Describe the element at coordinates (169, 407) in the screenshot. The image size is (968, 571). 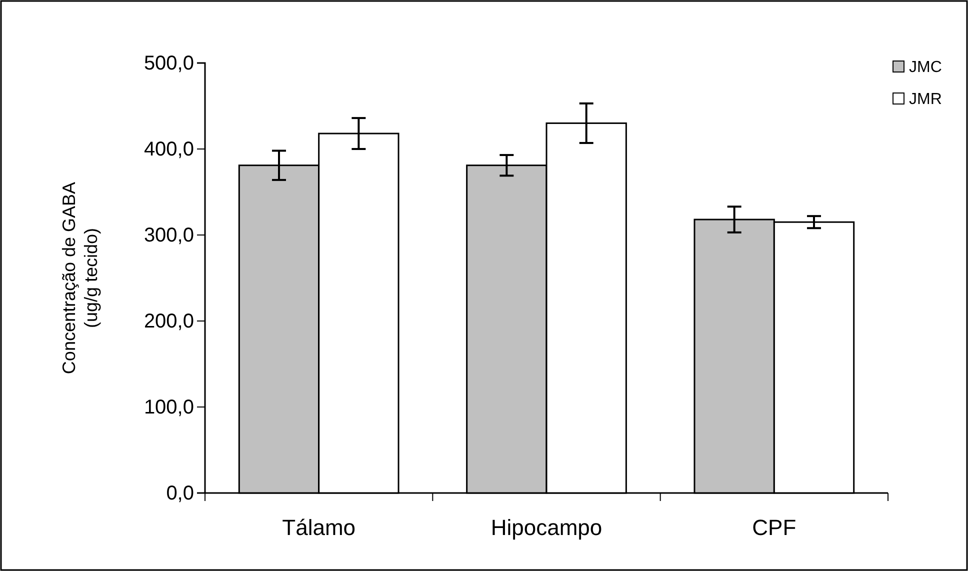
I see `y-tick-label: 100,0` at that location.